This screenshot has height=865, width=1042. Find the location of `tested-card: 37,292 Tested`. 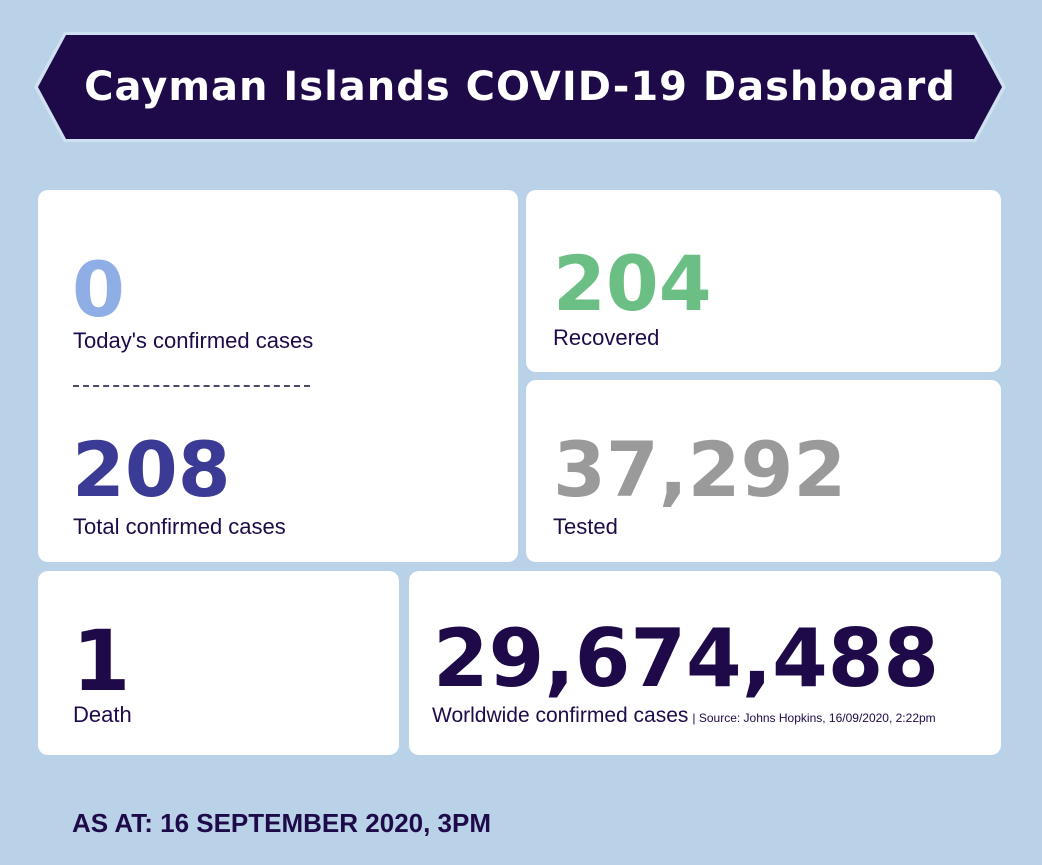

tested-card: 37,292 Tested is located at coordinates (763, 471).